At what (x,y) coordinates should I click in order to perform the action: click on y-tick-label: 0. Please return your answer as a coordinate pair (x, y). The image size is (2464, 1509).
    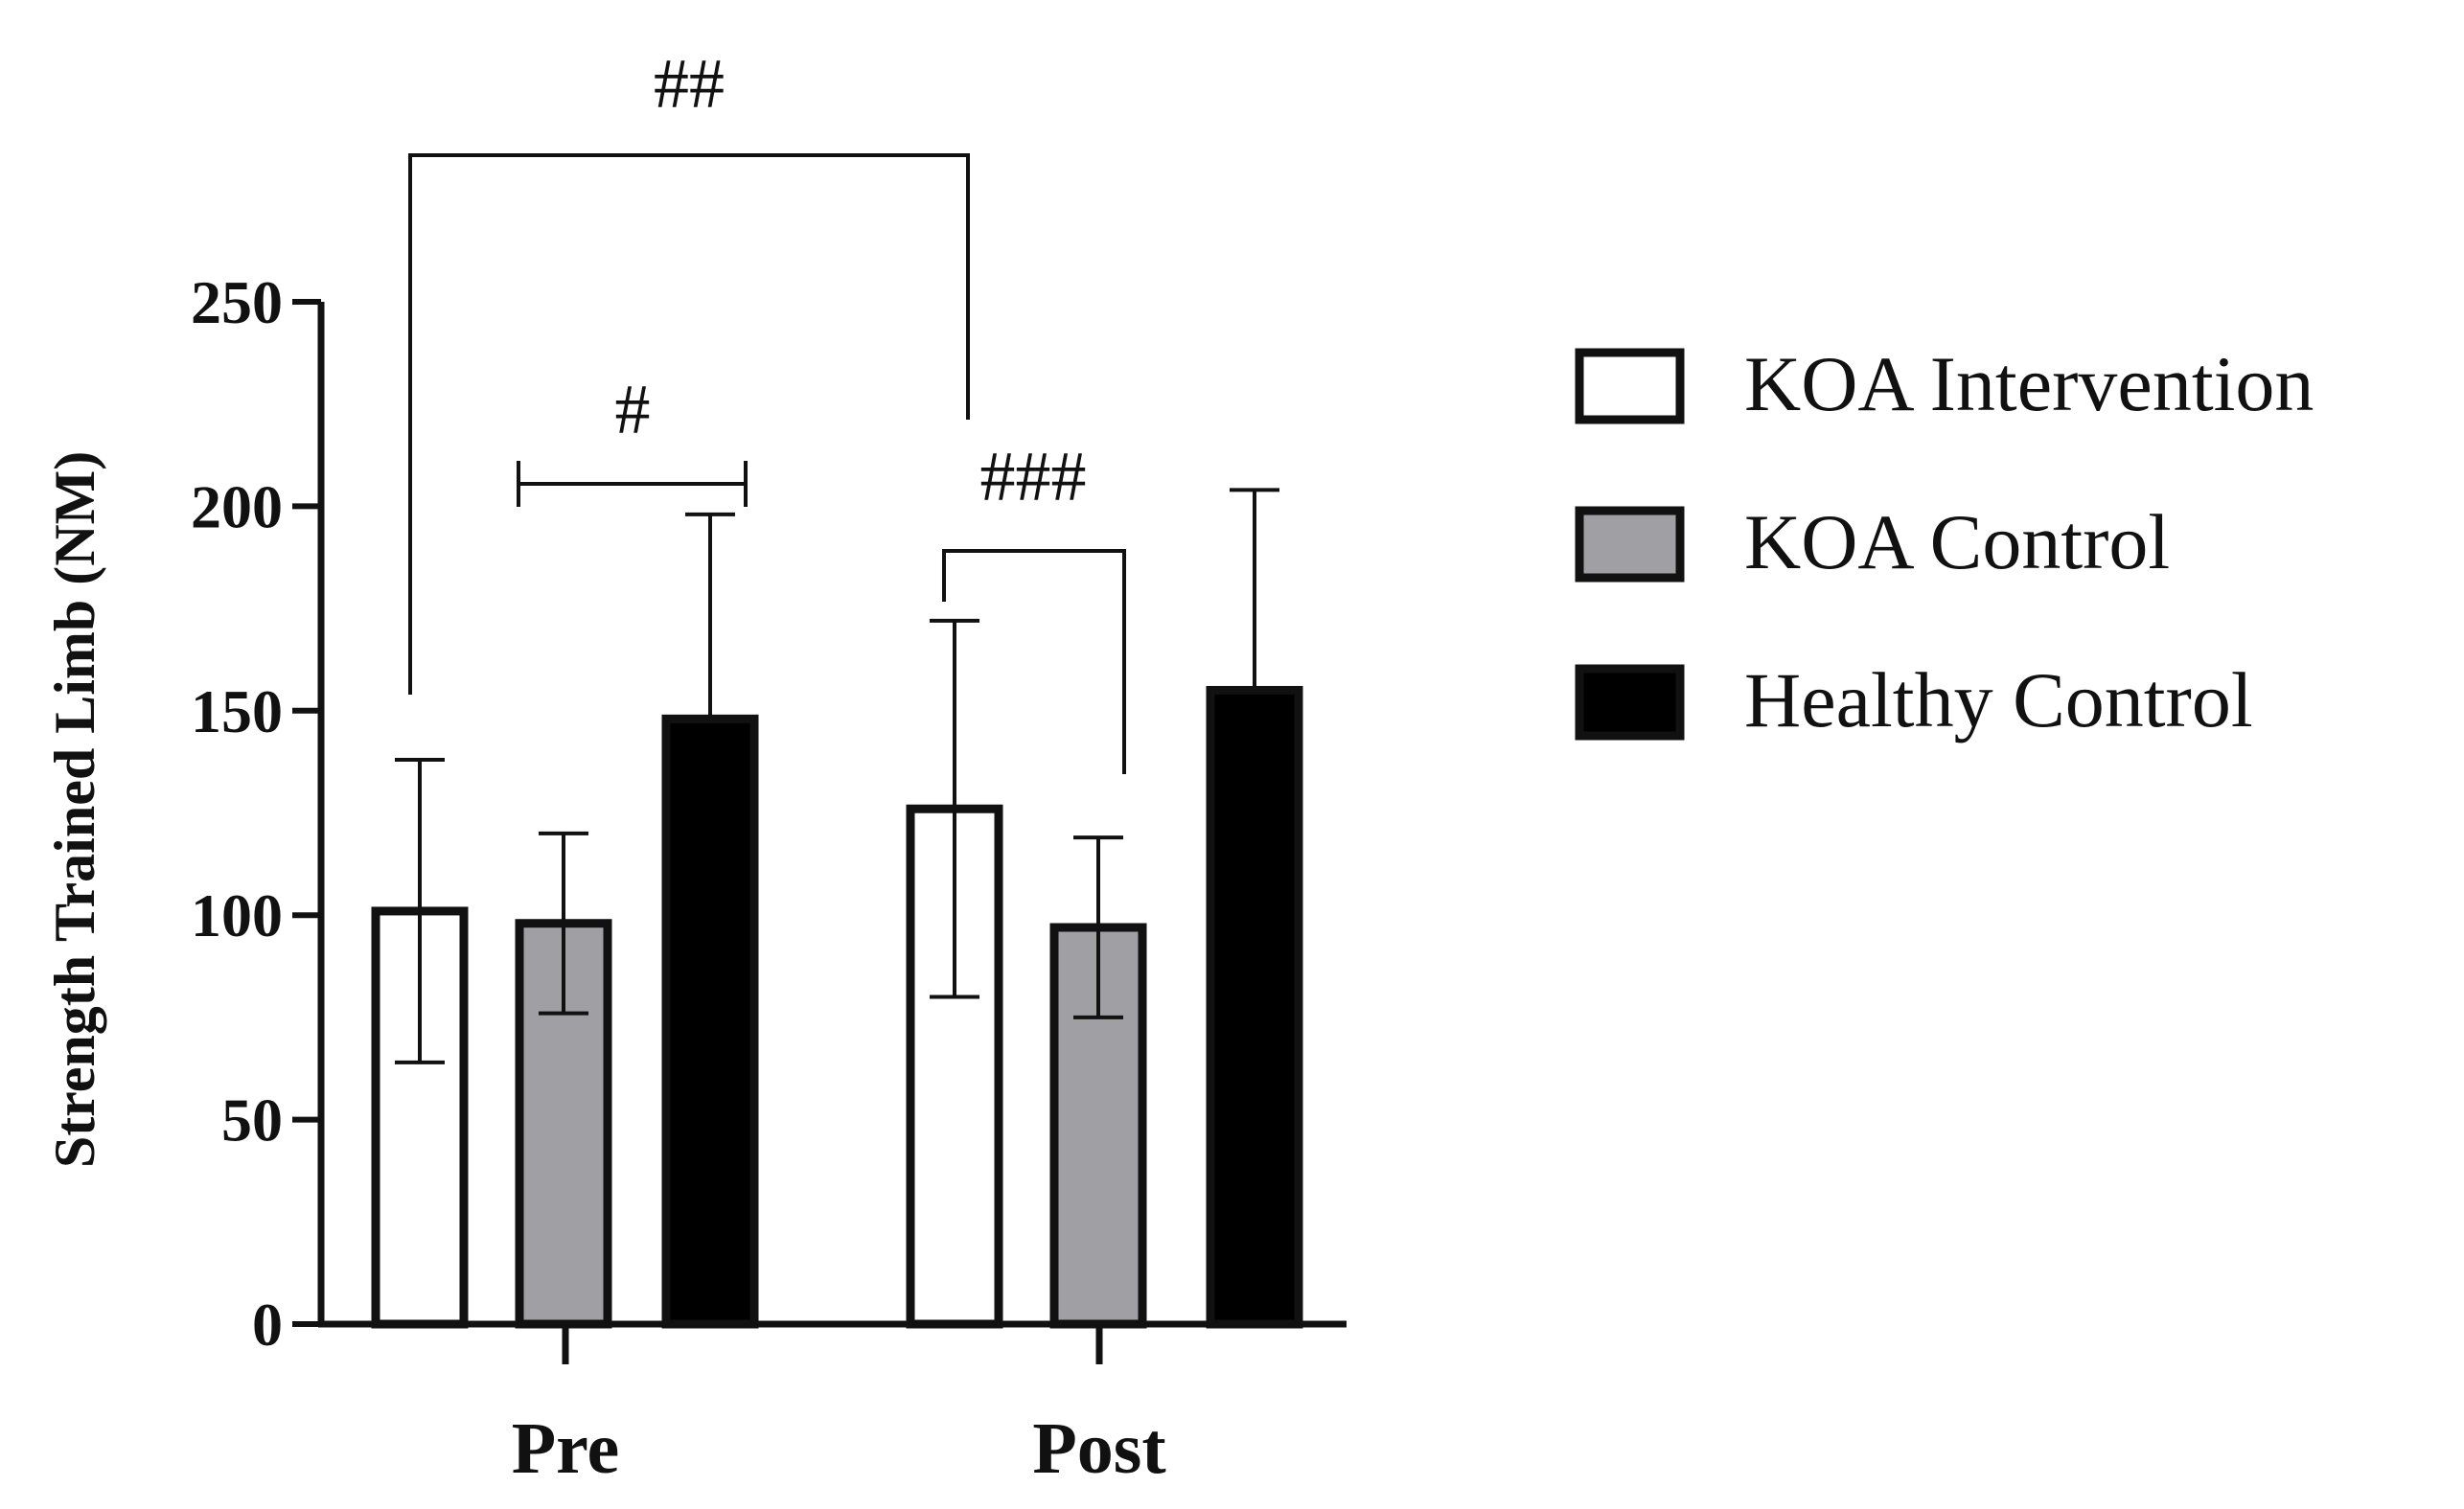
    Looking at the image, I should click on (267, 1325).